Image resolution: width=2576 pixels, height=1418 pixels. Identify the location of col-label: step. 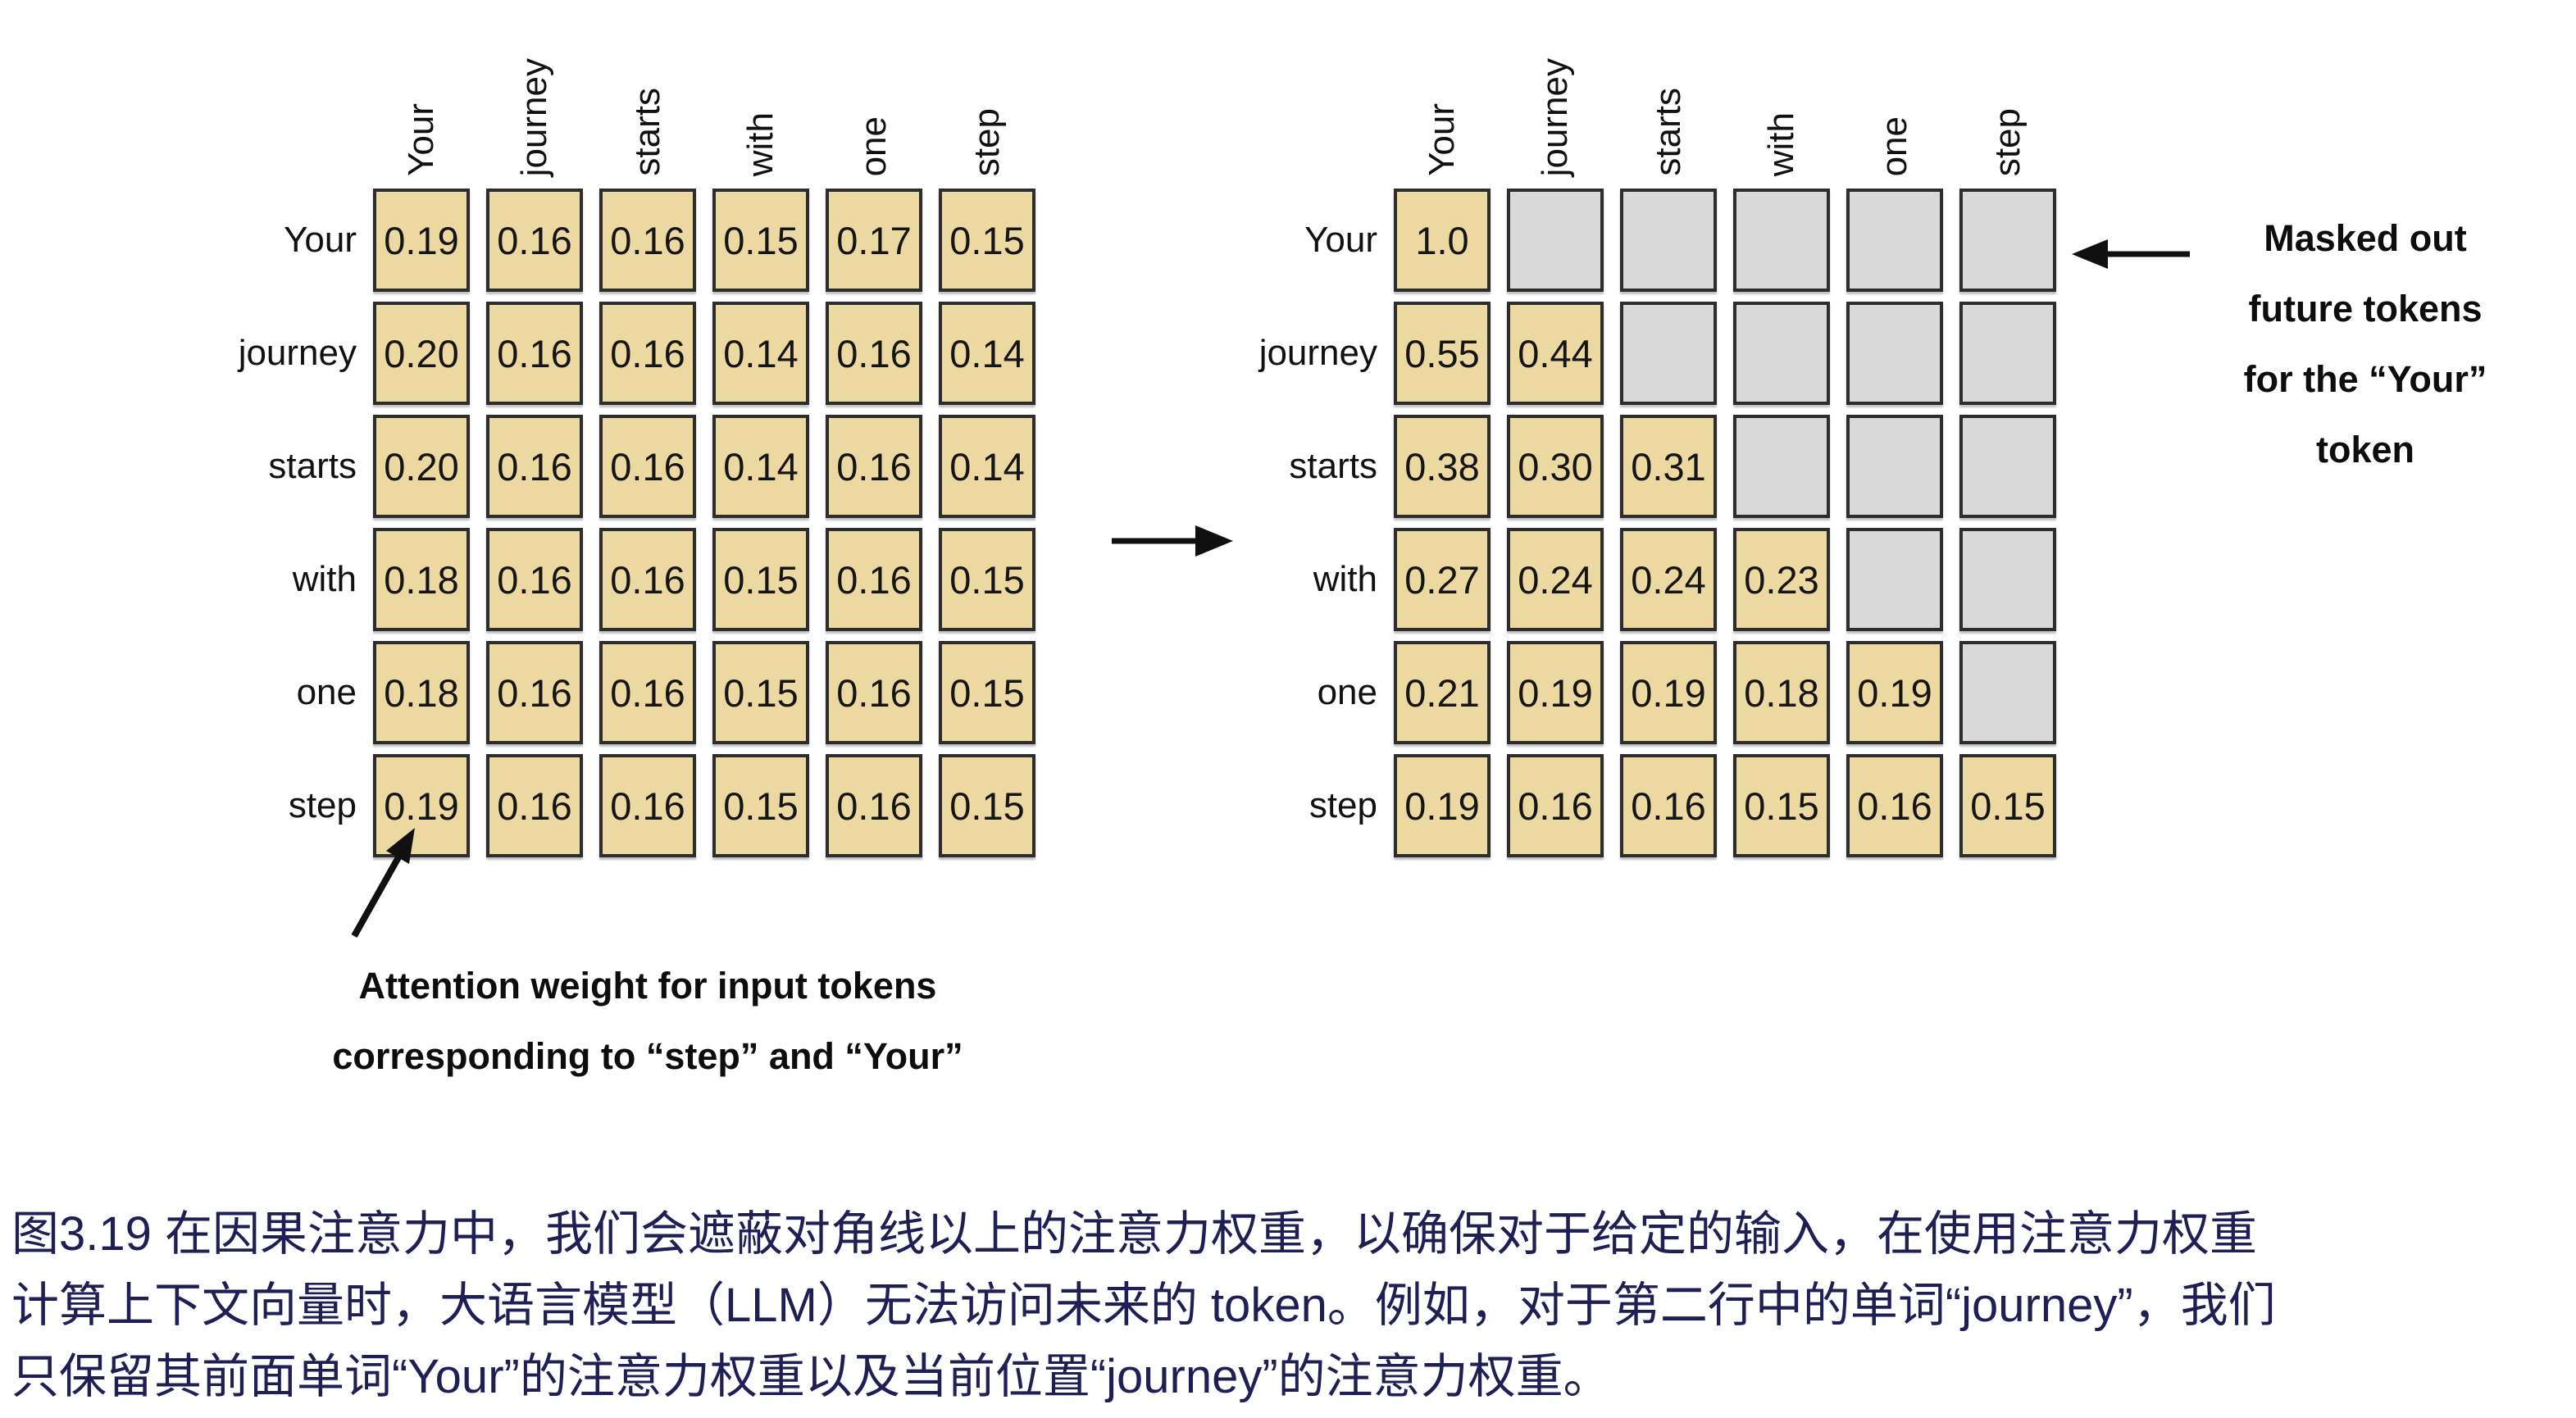
(987, 90).